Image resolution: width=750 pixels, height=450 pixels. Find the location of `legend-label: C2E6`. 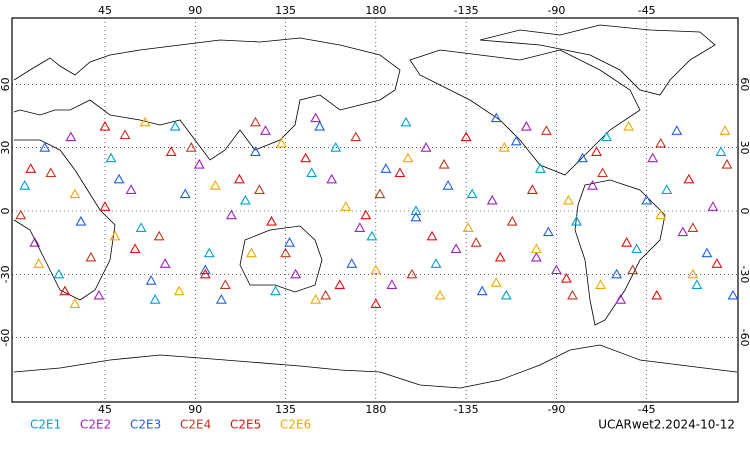

legend-label: C2E6 is located at coordinates (295, 425).